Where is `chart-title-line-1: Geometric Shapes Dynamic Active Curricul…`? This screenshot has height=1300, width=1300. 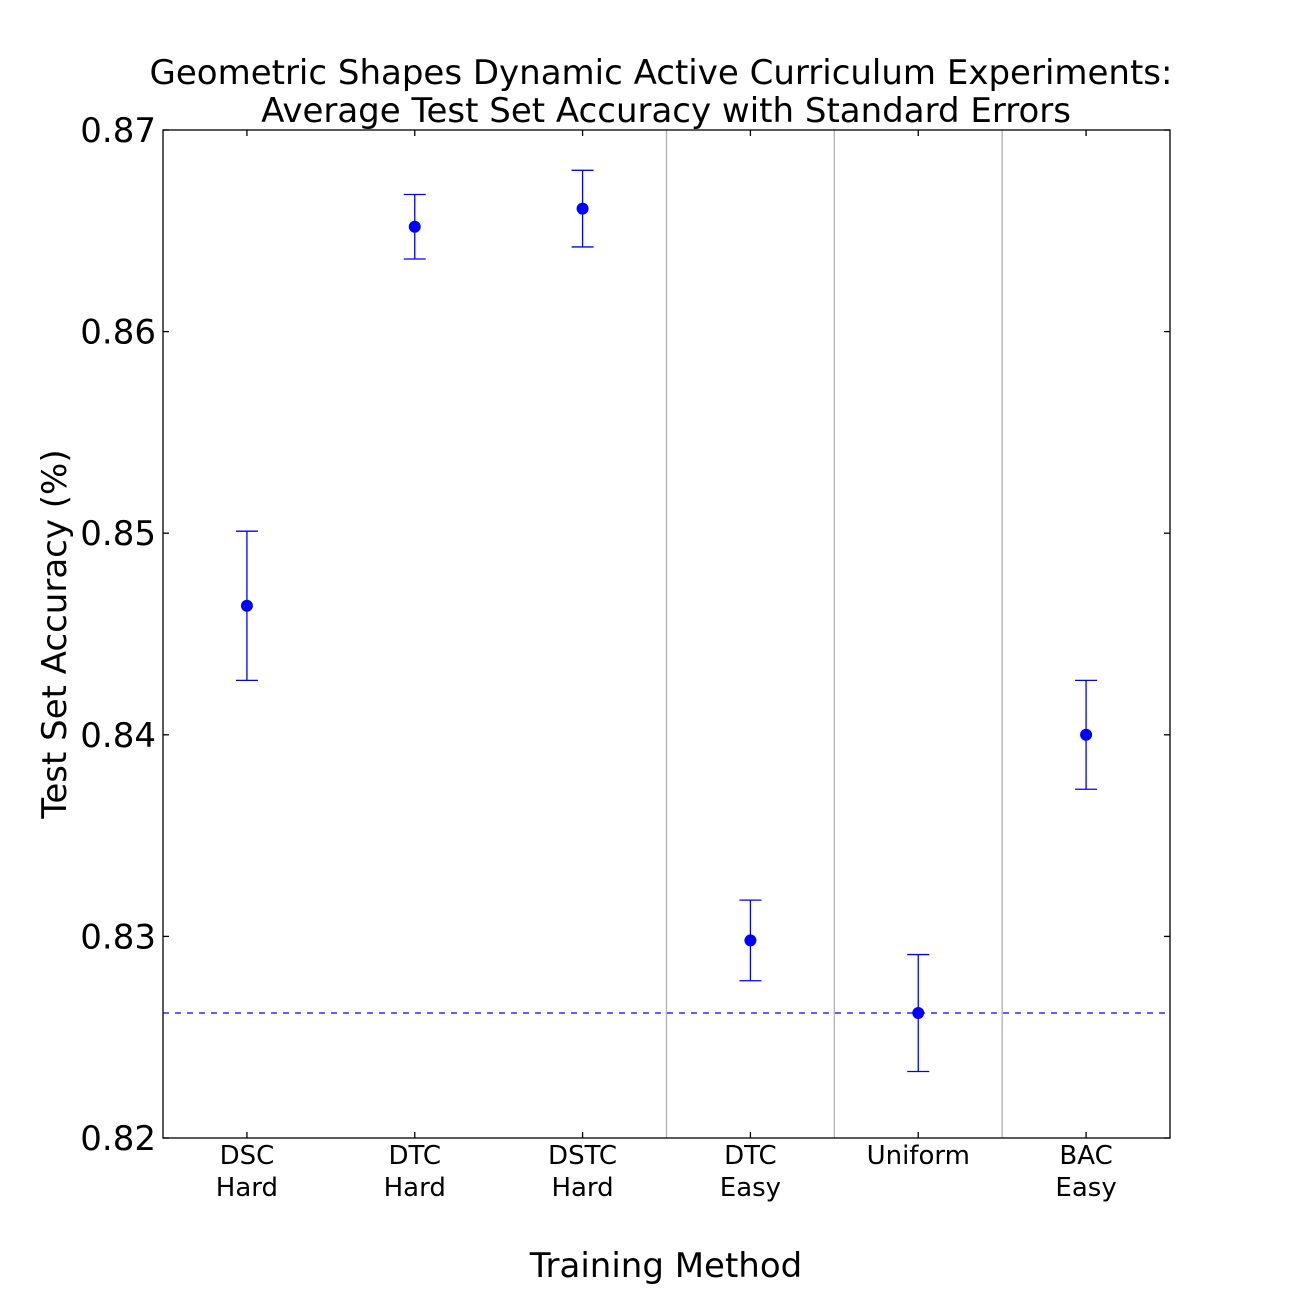 chart-title-line-1: Geometric Shapes Dynamic Active Curricul… is located at coordinates (661, 73).